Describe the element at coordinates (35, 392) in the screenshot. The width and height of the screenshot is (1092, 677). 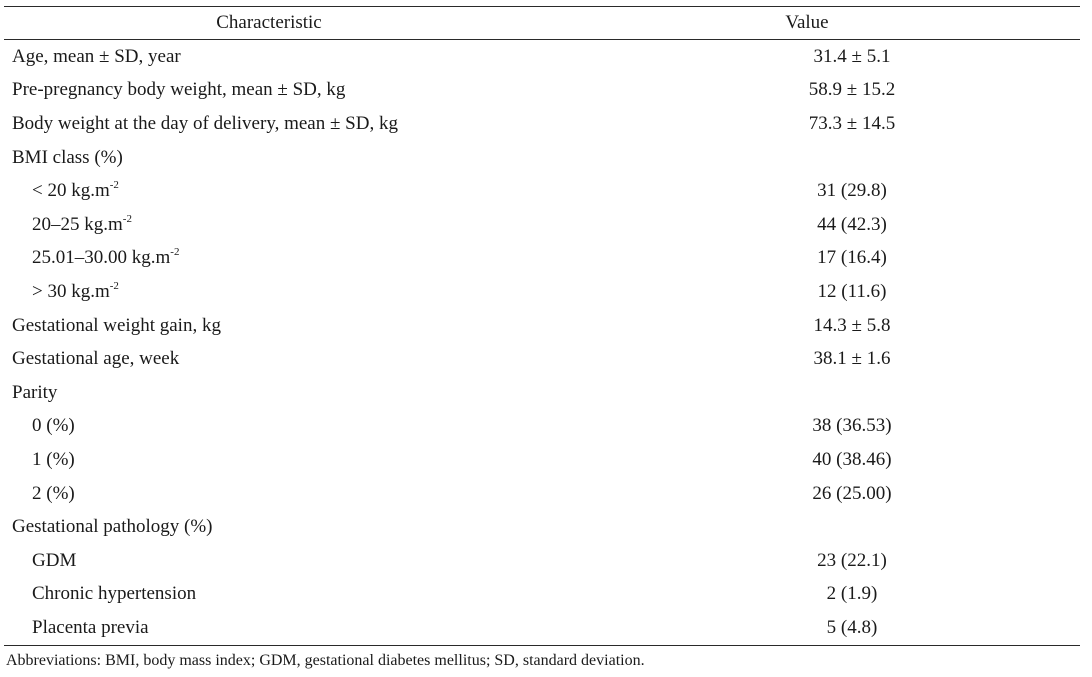
I see `row-label: Parity` at that location.